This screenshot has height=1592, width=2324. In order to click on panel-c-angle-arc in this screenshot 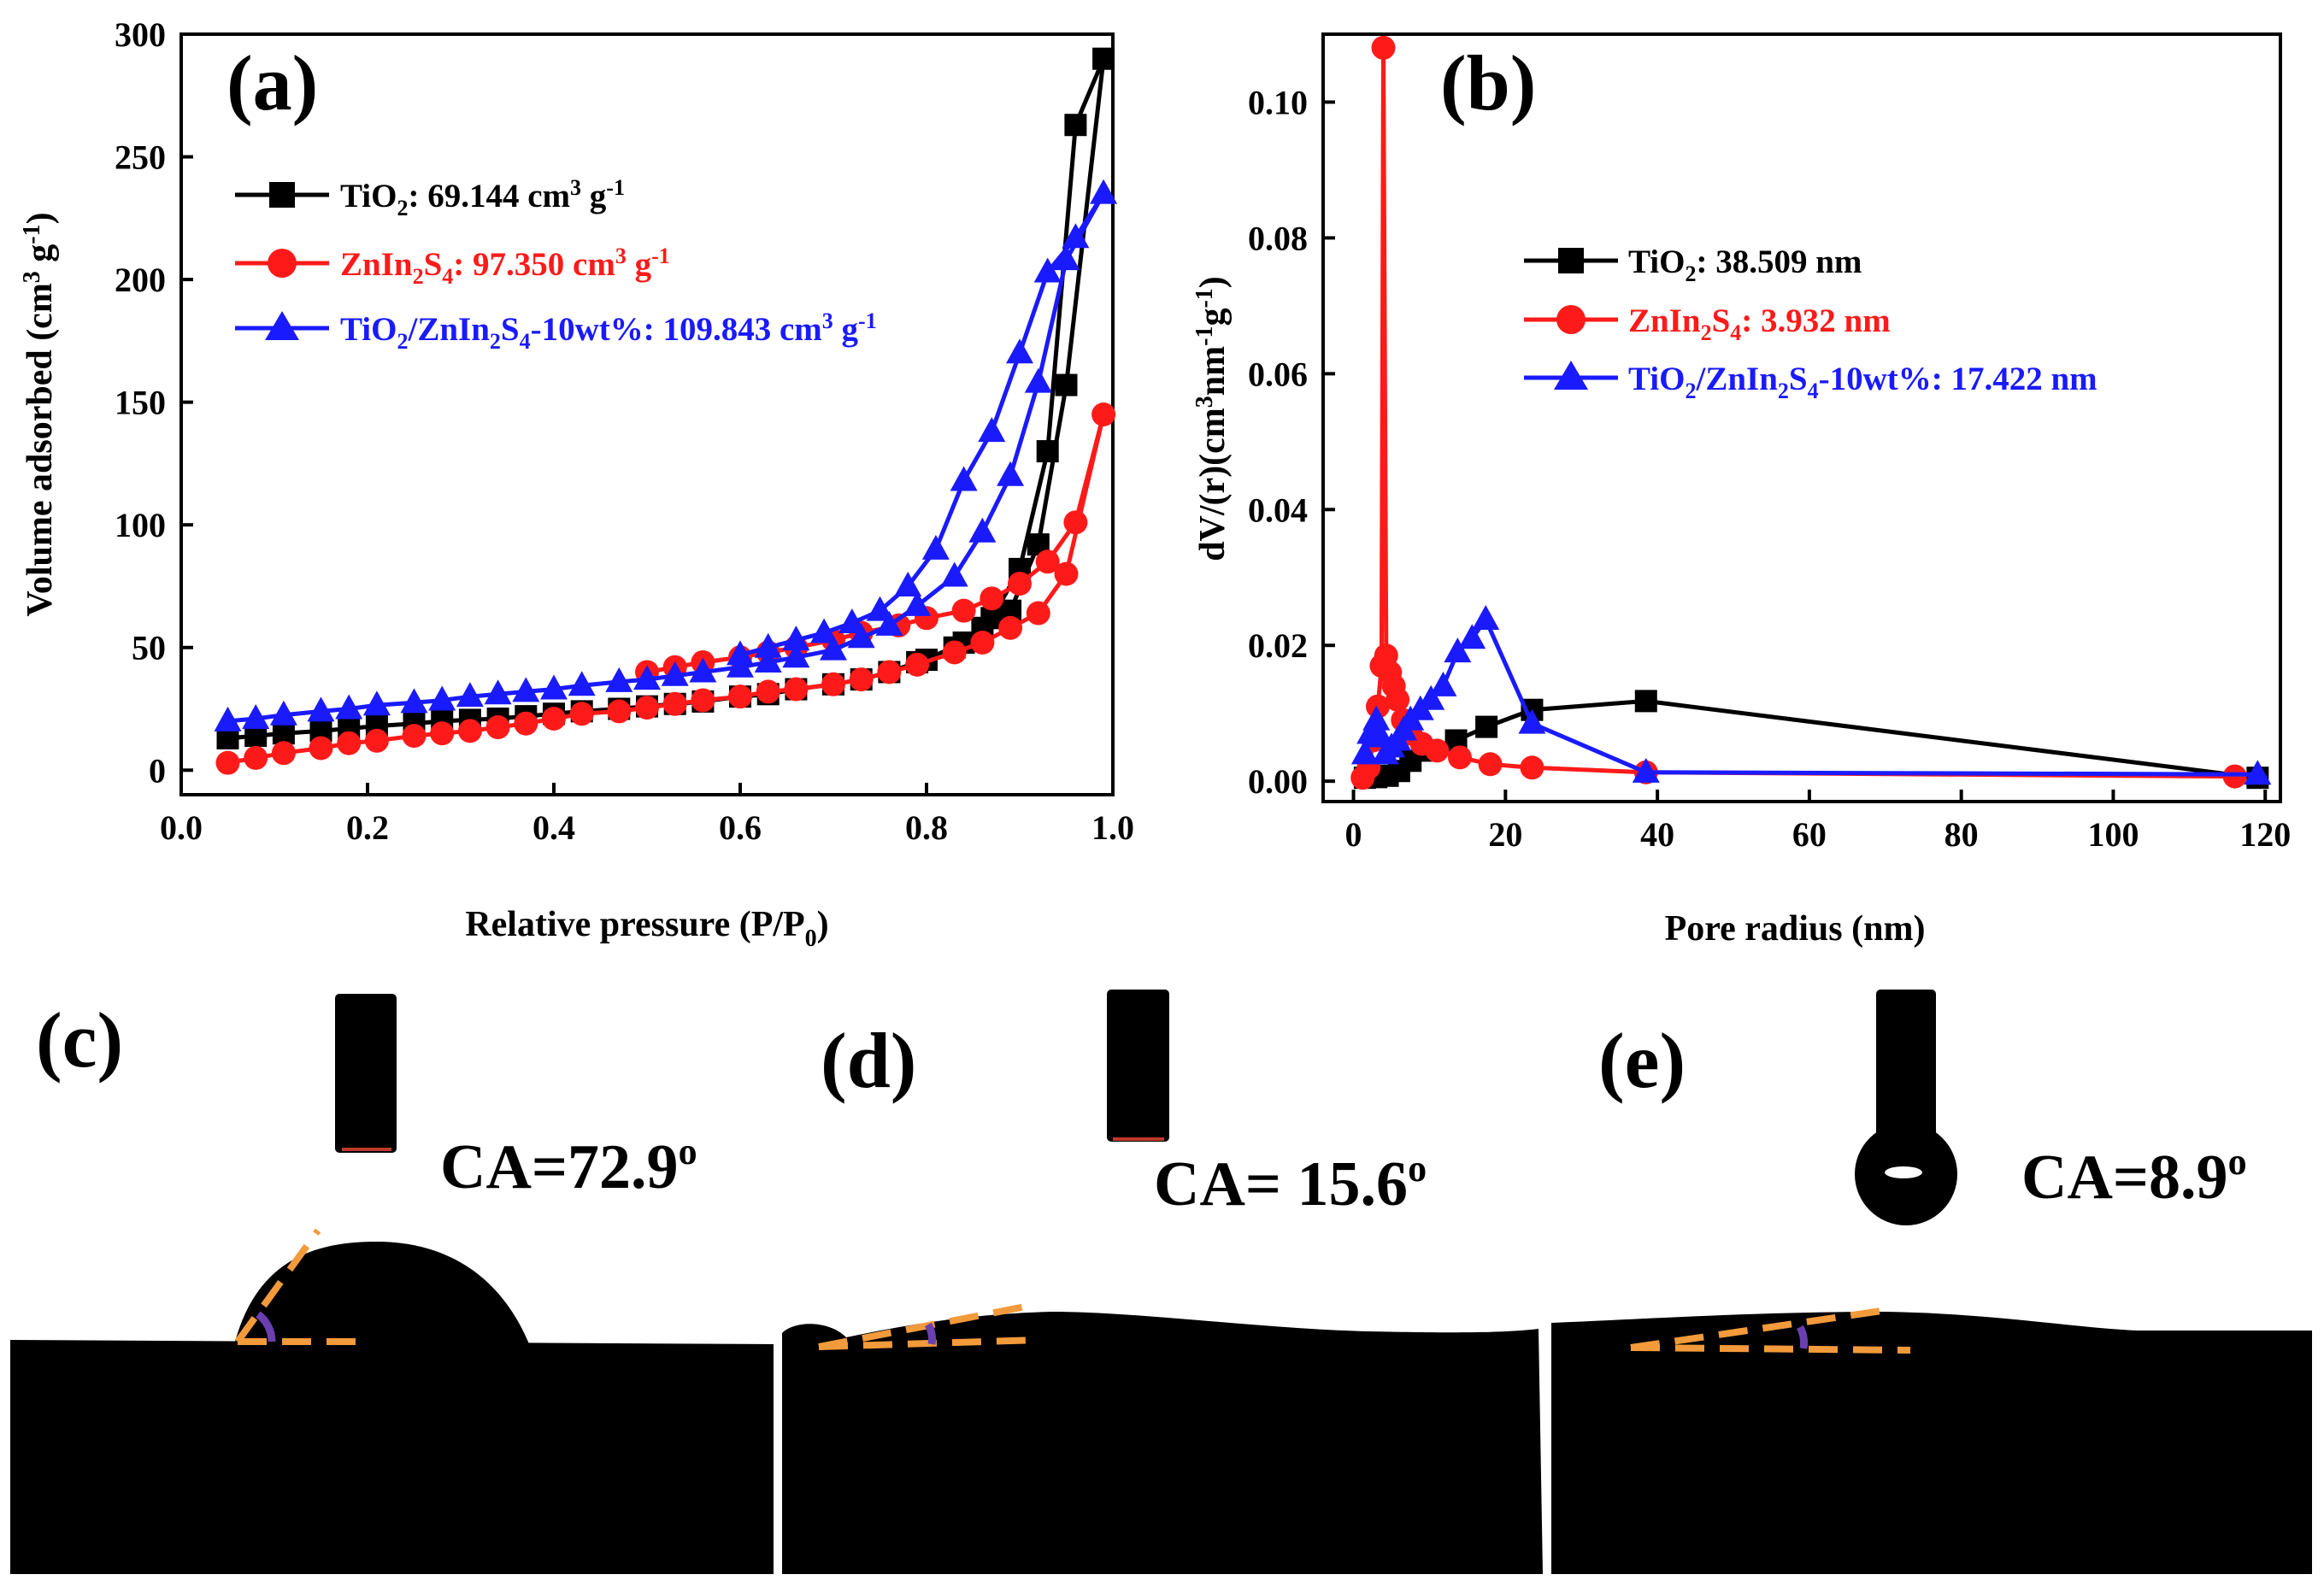, I will do `click(266, 1326)`.